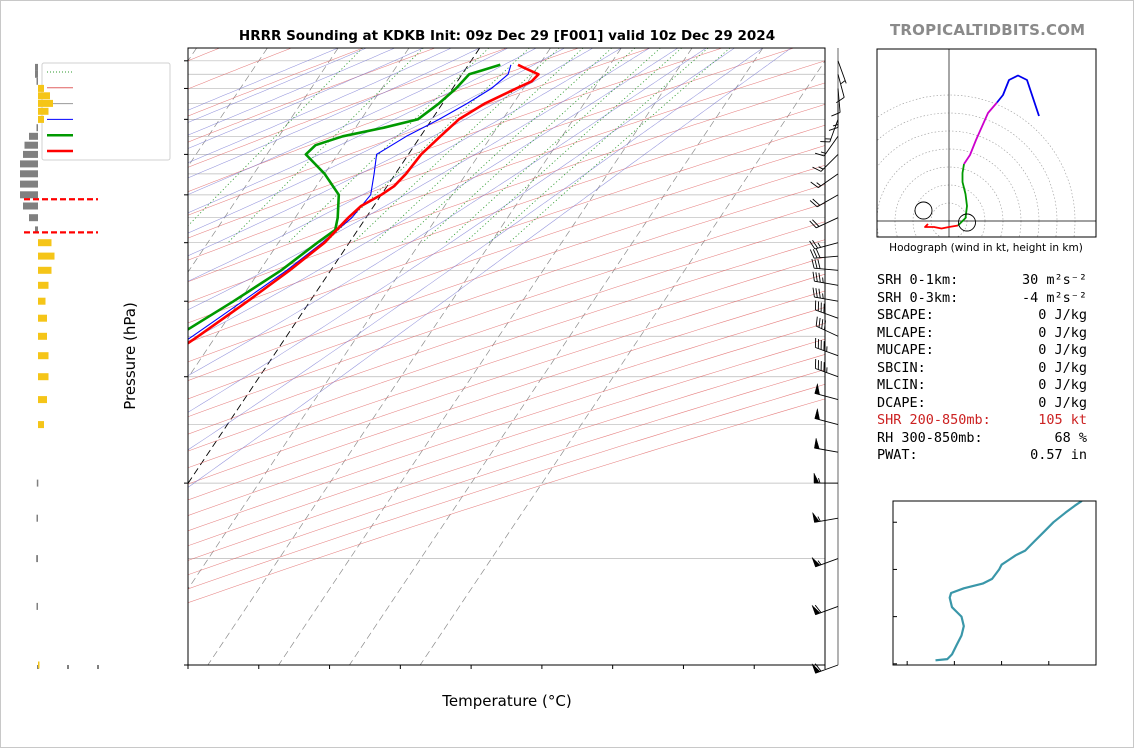 This screenshot has width=1134, height=748. I want to click on wetbulb-trace, so click(350, 202).